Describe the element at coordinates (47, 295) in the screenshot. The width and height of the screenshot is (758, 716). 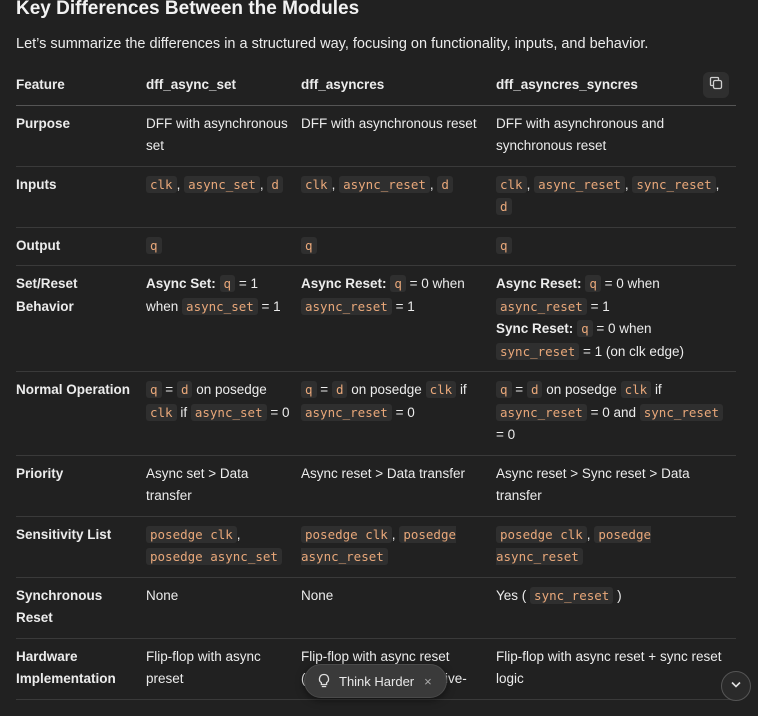
I see `feature-cell: Set/Reset Behavior` at that location.